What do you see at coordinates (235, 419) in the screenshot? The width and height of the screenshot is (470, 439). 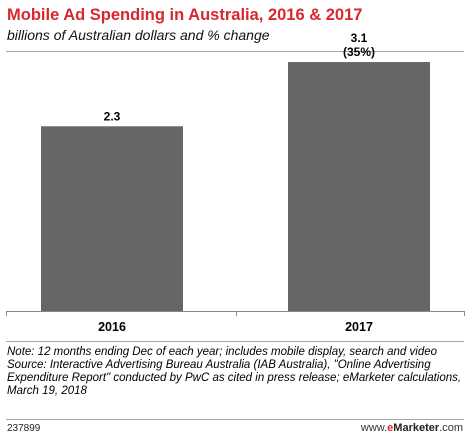 I see `footer-divider` at bounding box center [235, 419].